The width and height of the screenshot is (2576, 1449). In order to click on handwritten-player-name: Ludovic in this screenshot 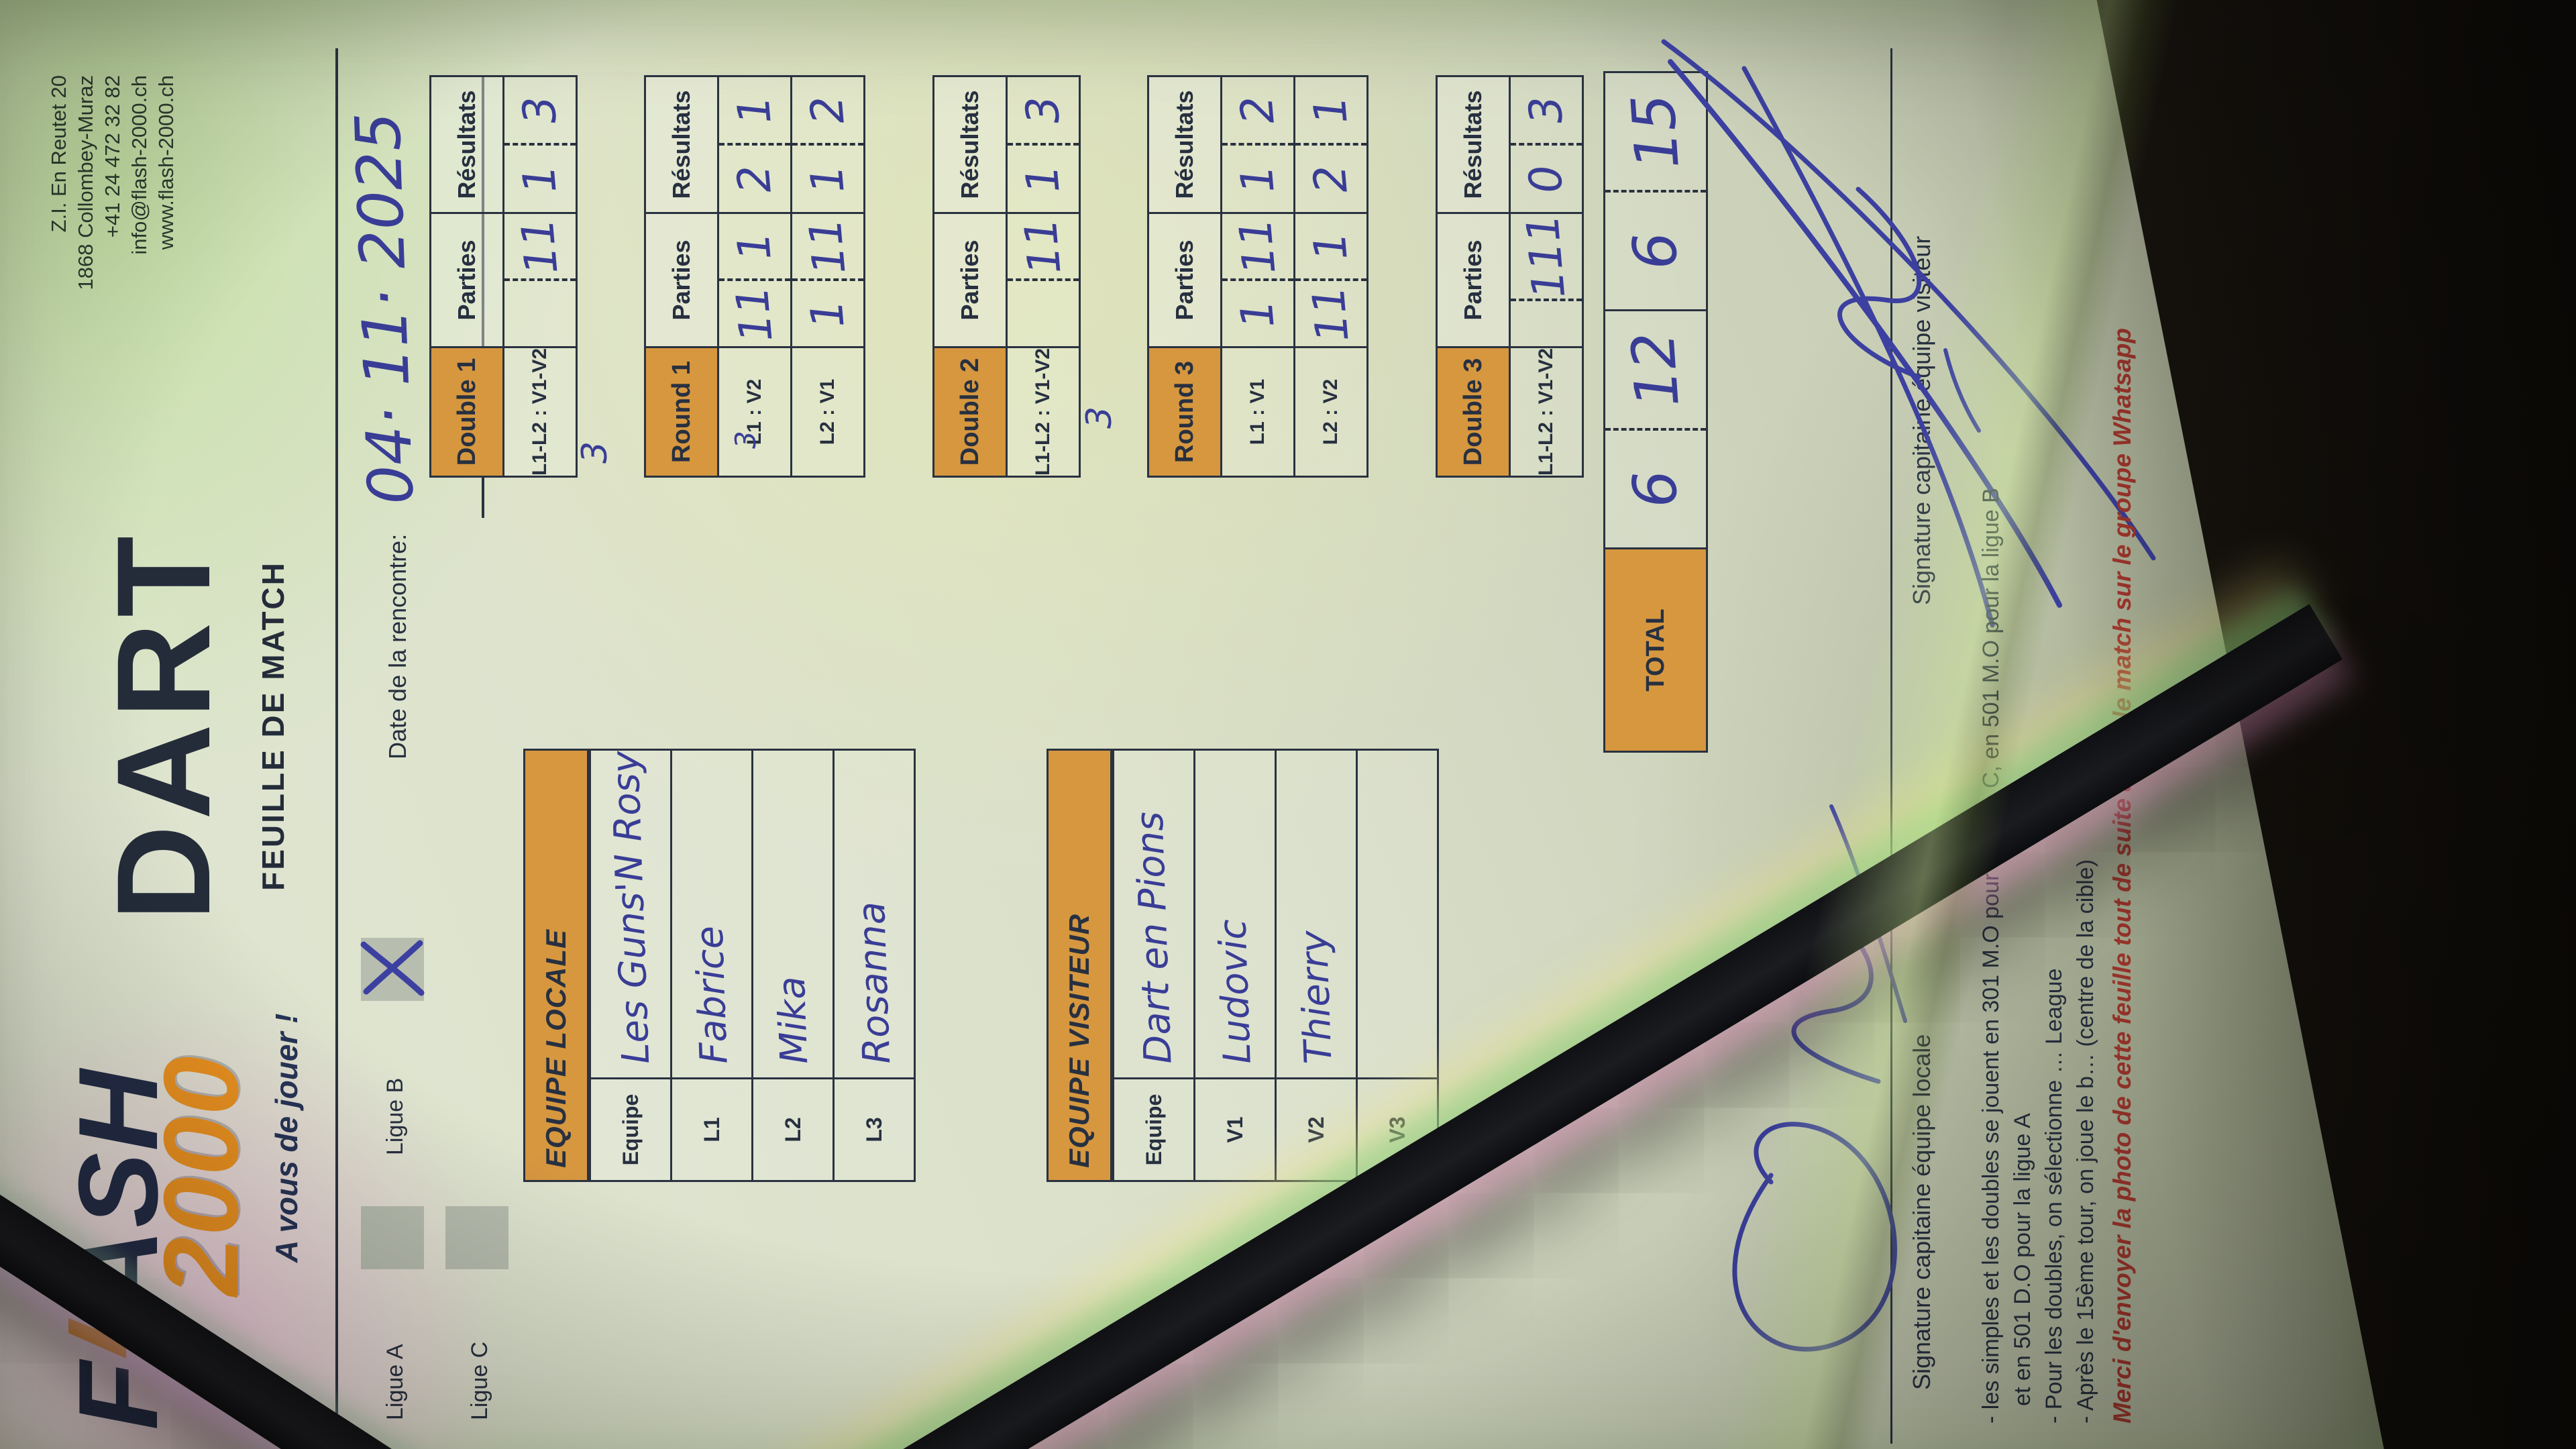, I will do `click(1235, 991)`.